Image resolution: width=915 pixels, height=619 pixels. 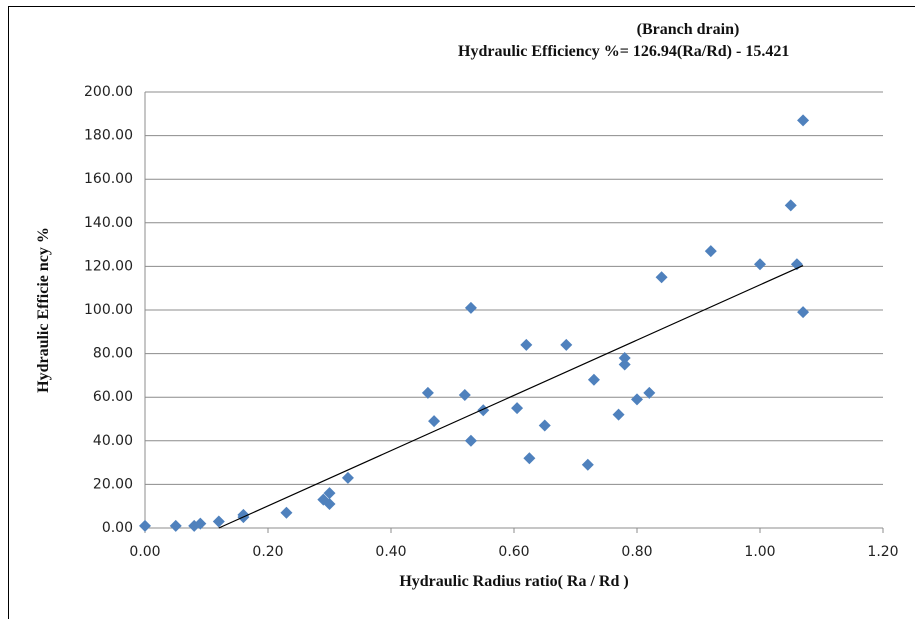 What do you see at coordinates (113, 484) in the screenshot?
I see `y-tick-label: 20.00` at bounding box center [113, 484].